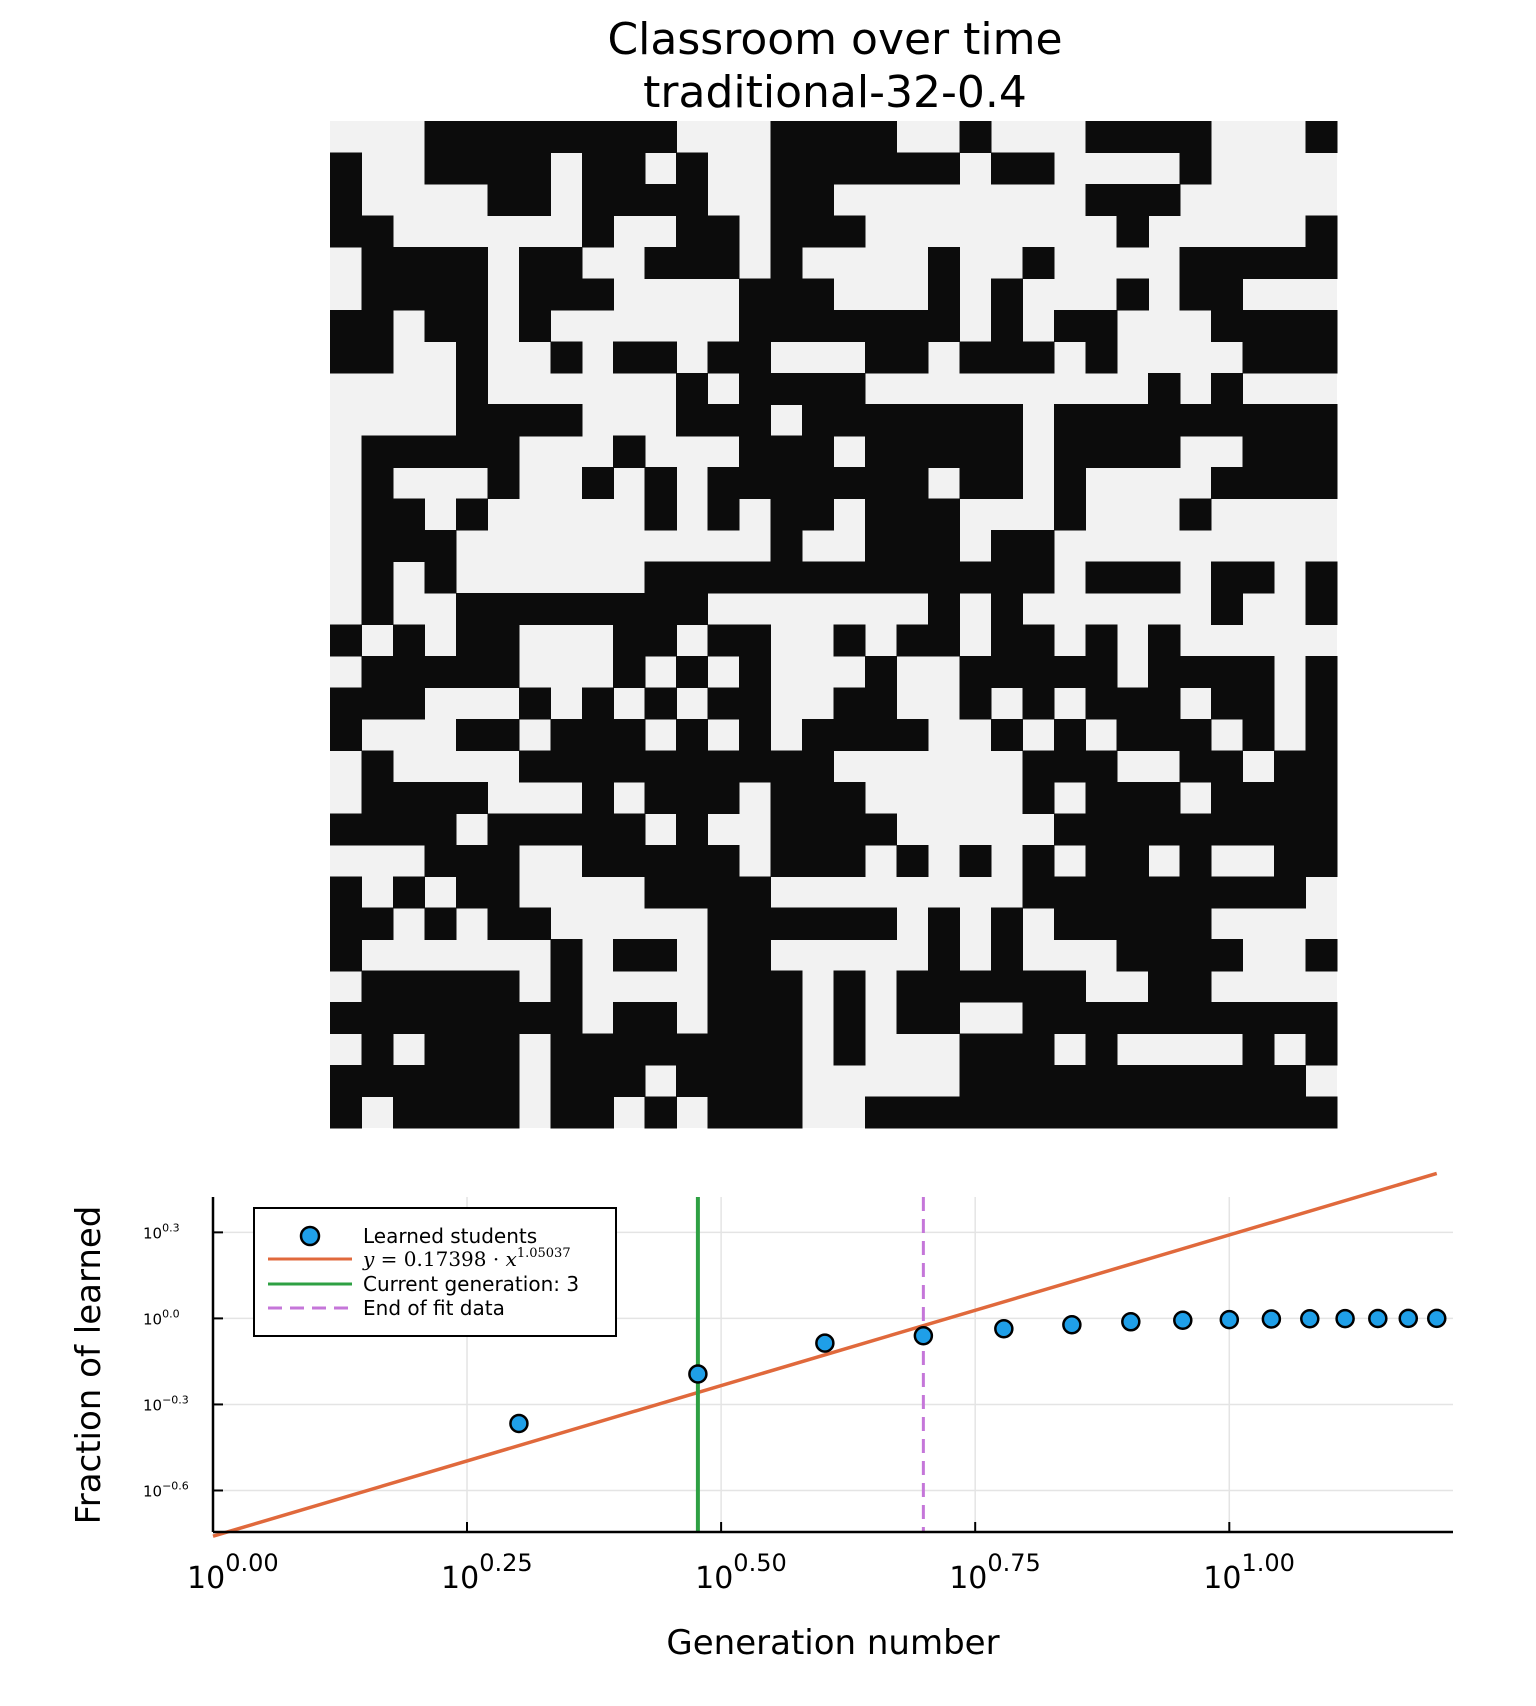  What do you see at coordinates (834, 39) in the screenshot?
I see `heatmap-title: Classroom over time` at bounding box center [834, 39].